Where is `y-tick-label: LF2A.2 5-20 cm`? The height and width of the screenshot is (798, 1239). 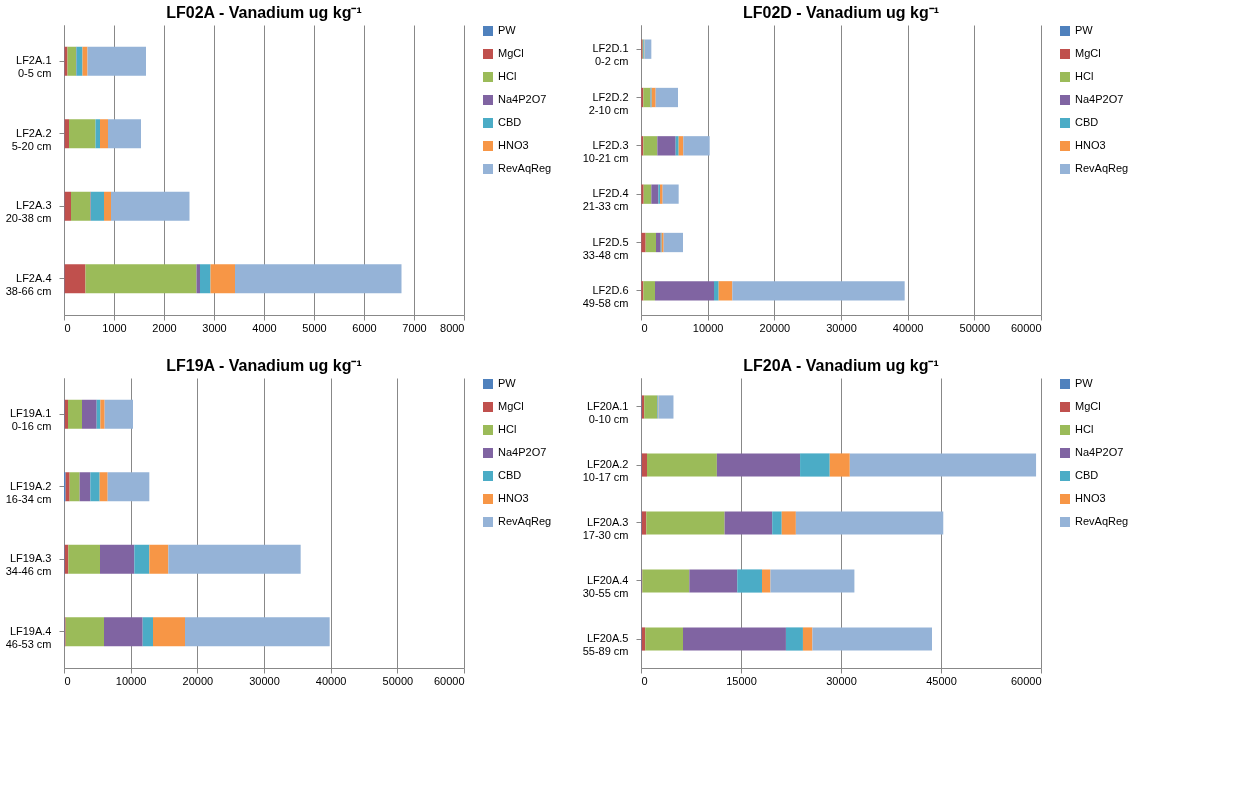
y-tick-label: LF2A.2 5-20 cm is located at coordinates (31, 139).